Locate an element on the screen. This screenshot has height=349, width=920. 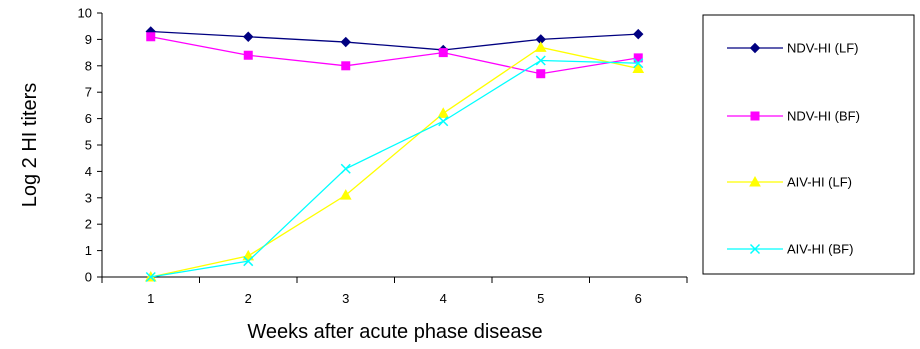
y-tick-label: 4 is located at coordinates (88, 171).